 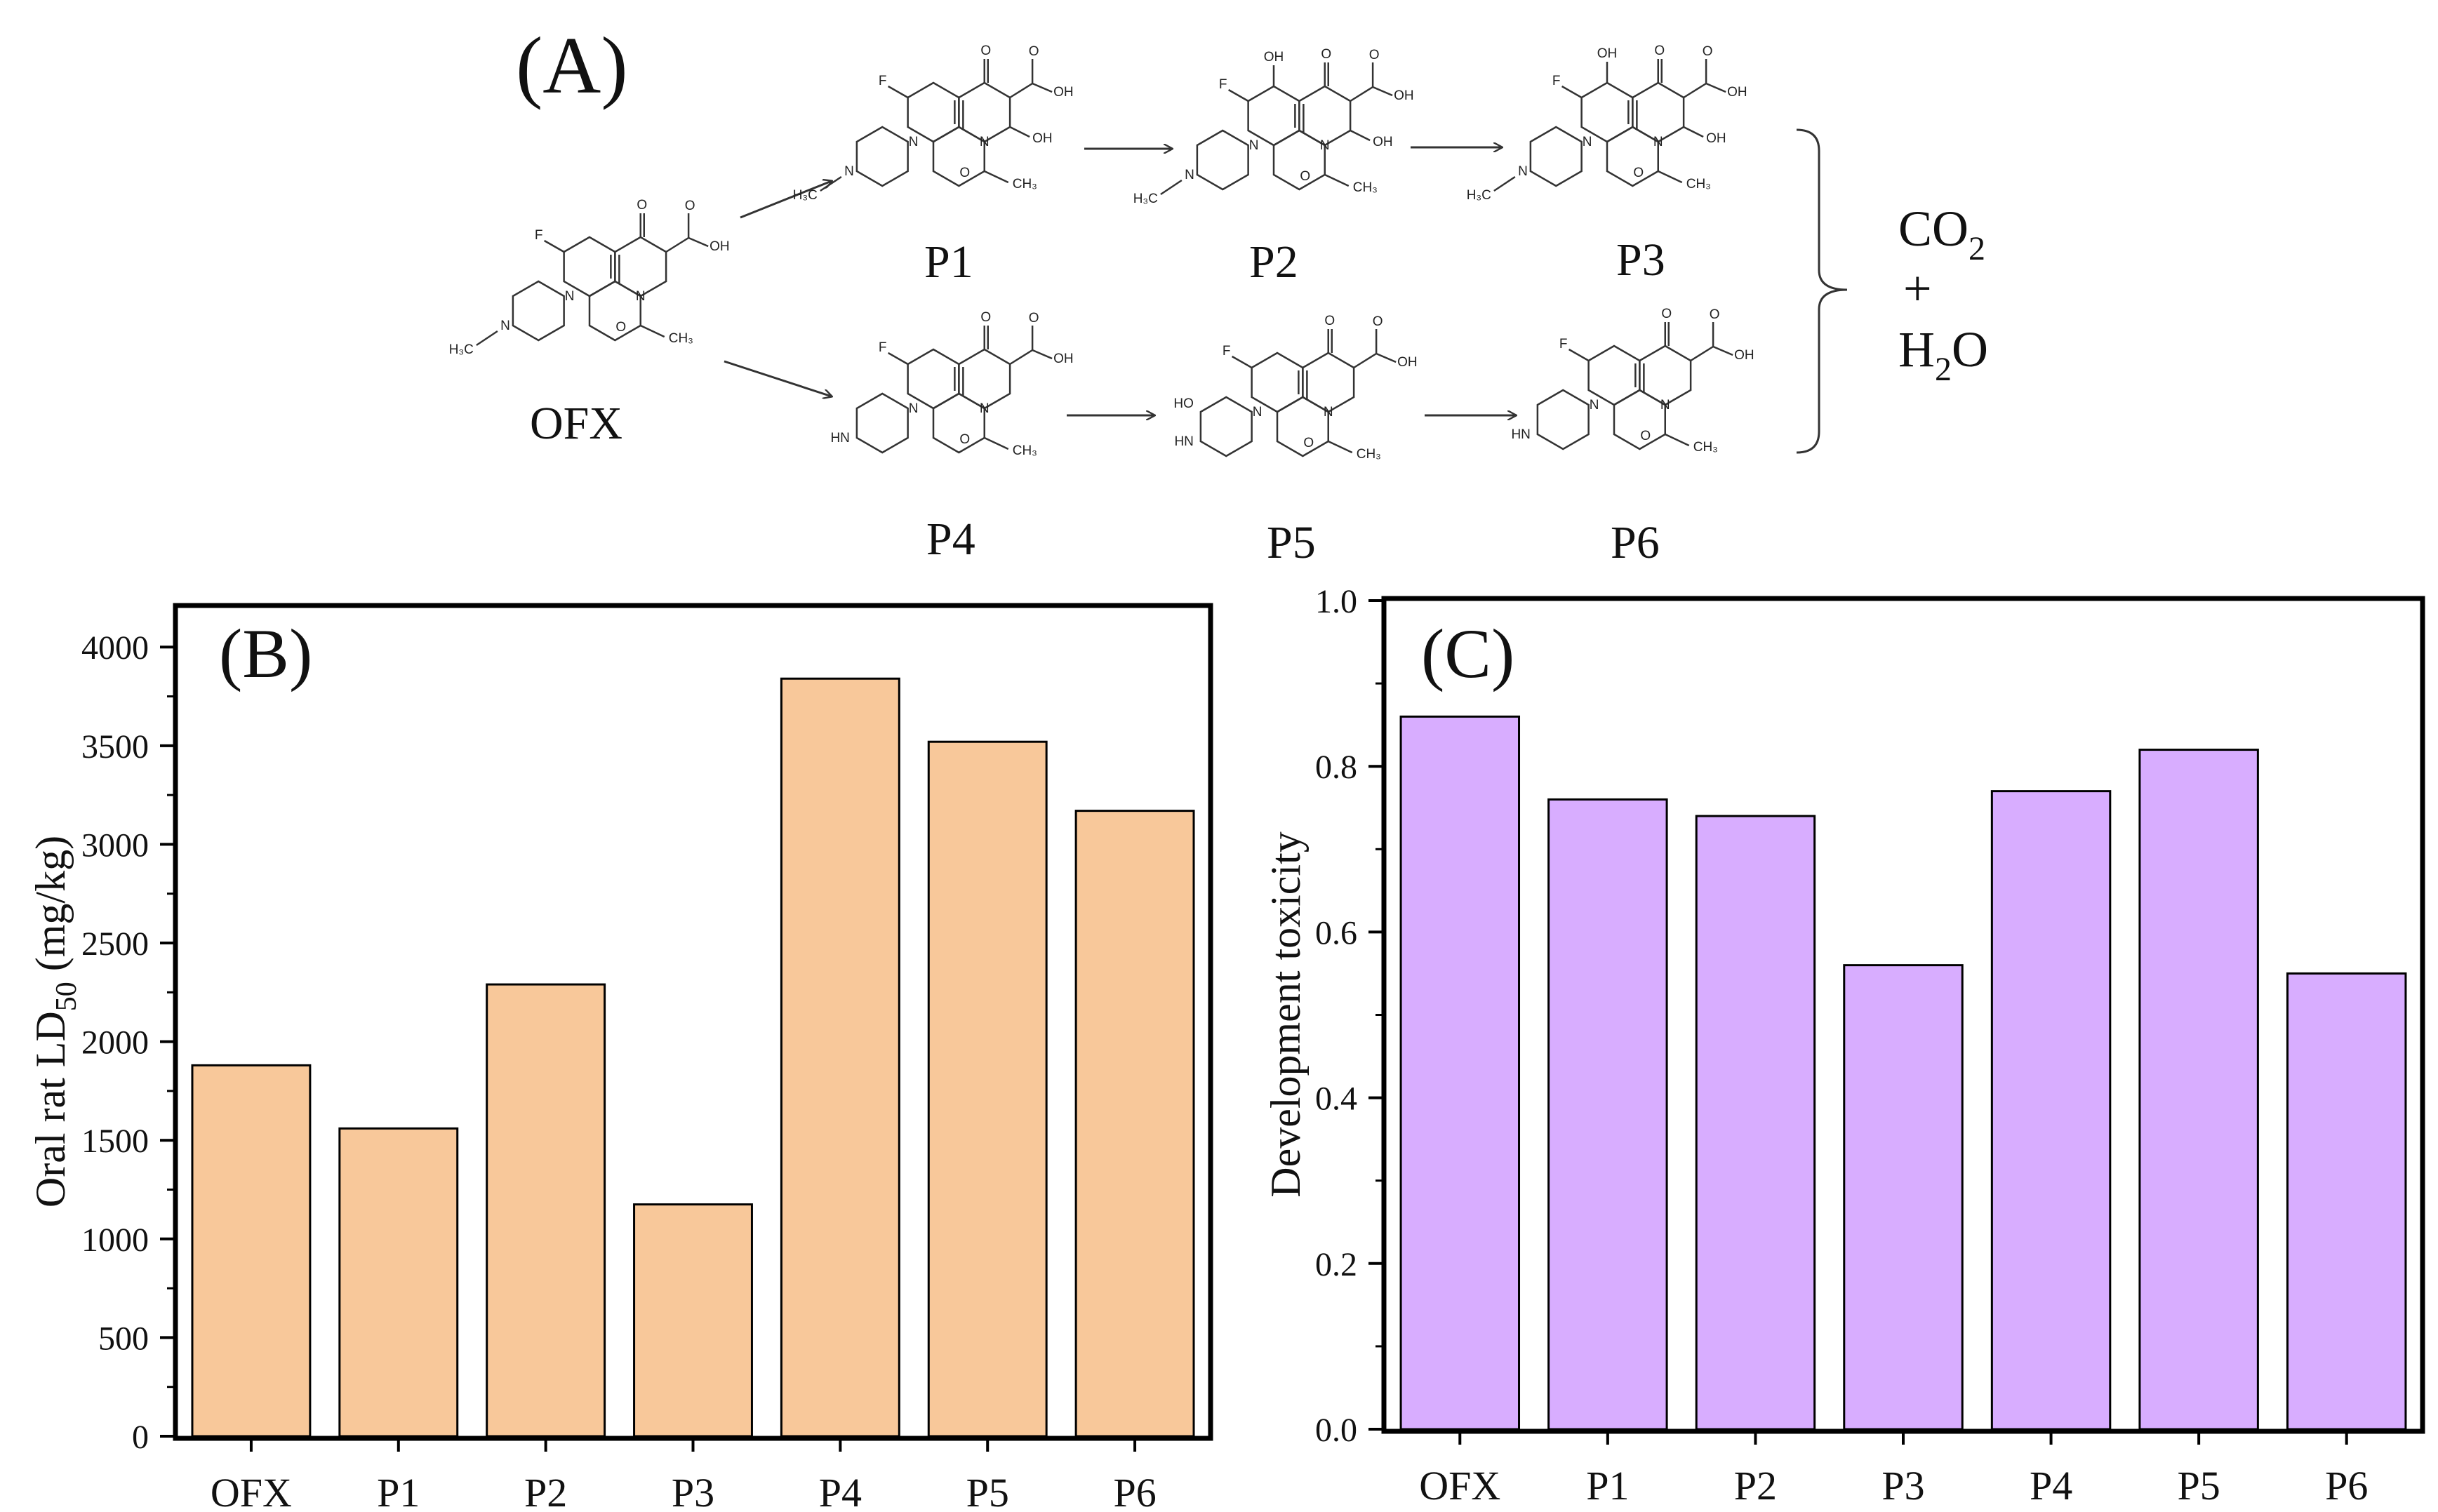 What do you see at coordinates (115, 1240) in the screenshot?
I see `chart-b-ytick-label: 1000` at bounding box center [115, 1240].